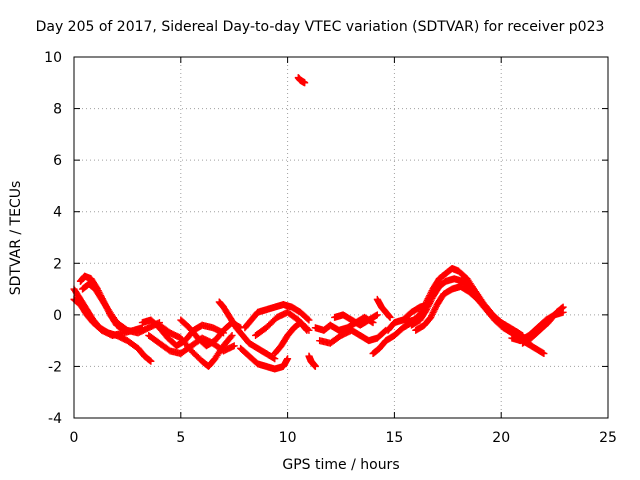  Describe the element at coordinates (57, 110) in the screenshot. I see `y-tick-label: 8` at that location.